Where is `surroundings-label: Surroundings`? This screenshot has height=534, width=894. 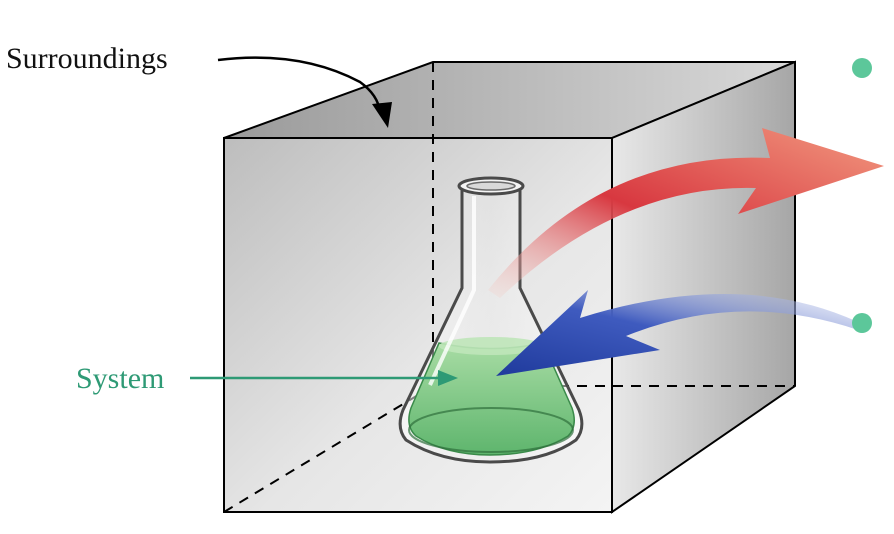
surroundings-label: Surroundings is located at coordinates (87, 58).